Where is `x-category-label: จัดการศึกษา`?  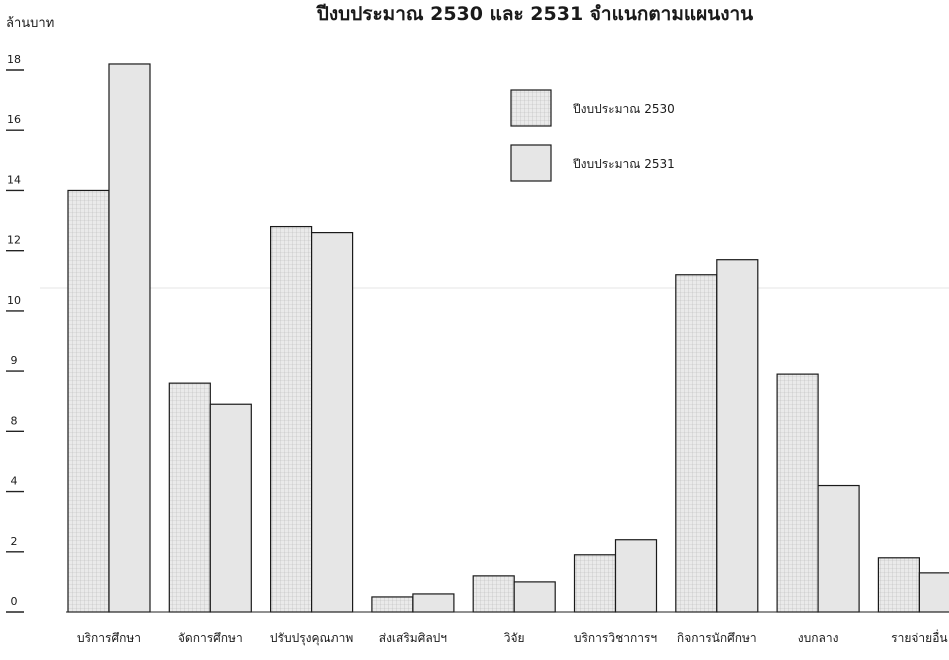
x-category-label: จัดการศึกษา is located at coordinates (210, 638).